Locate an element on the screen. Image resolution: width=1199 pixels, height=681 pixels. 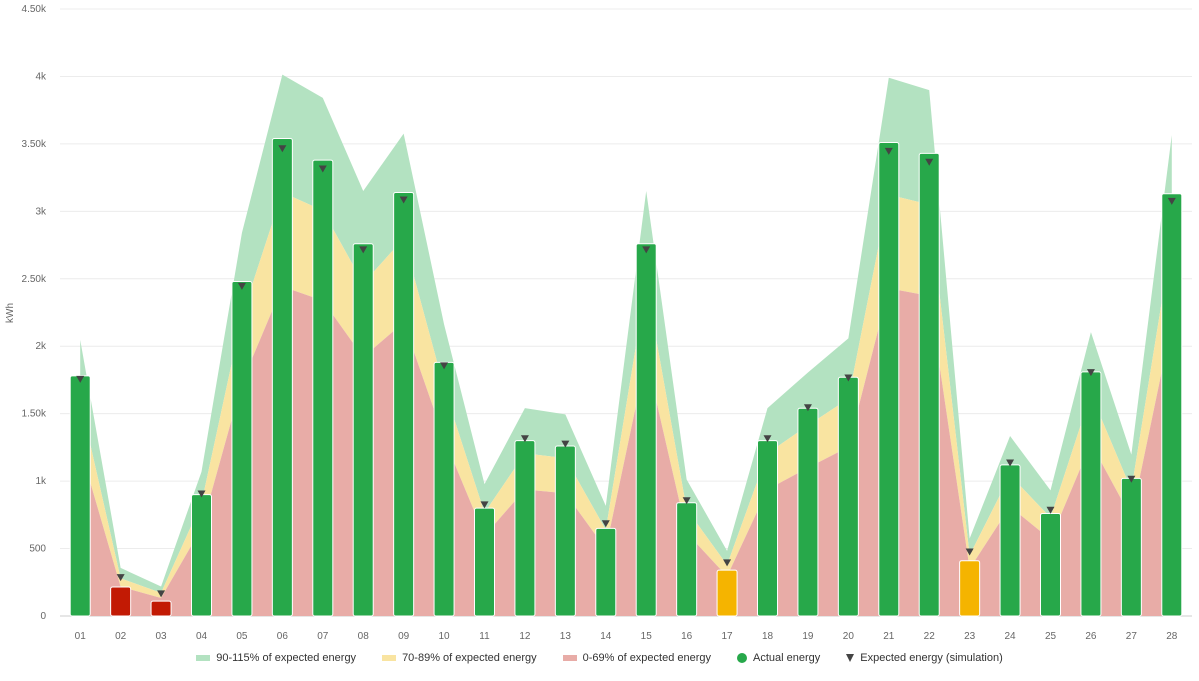
x-tick-label: 08 is located at coordinates (364, 636).